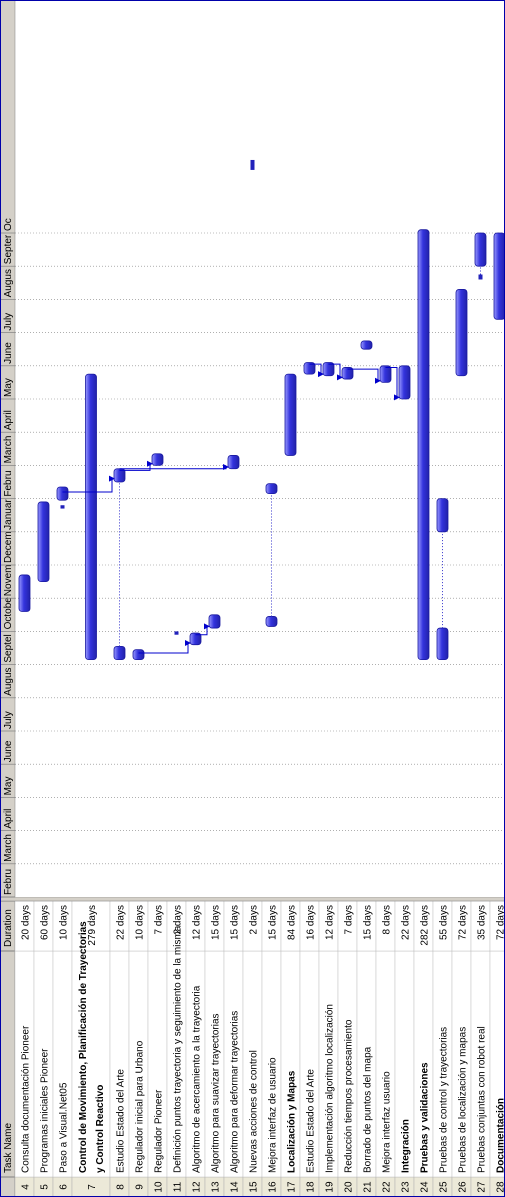 Image resolution: width=505 pixels, height=1197 pixels. What do you see at coordinates (463, 1187) in the screenshot?
I see `row-id: 26` at bounding box center [463, 1187].